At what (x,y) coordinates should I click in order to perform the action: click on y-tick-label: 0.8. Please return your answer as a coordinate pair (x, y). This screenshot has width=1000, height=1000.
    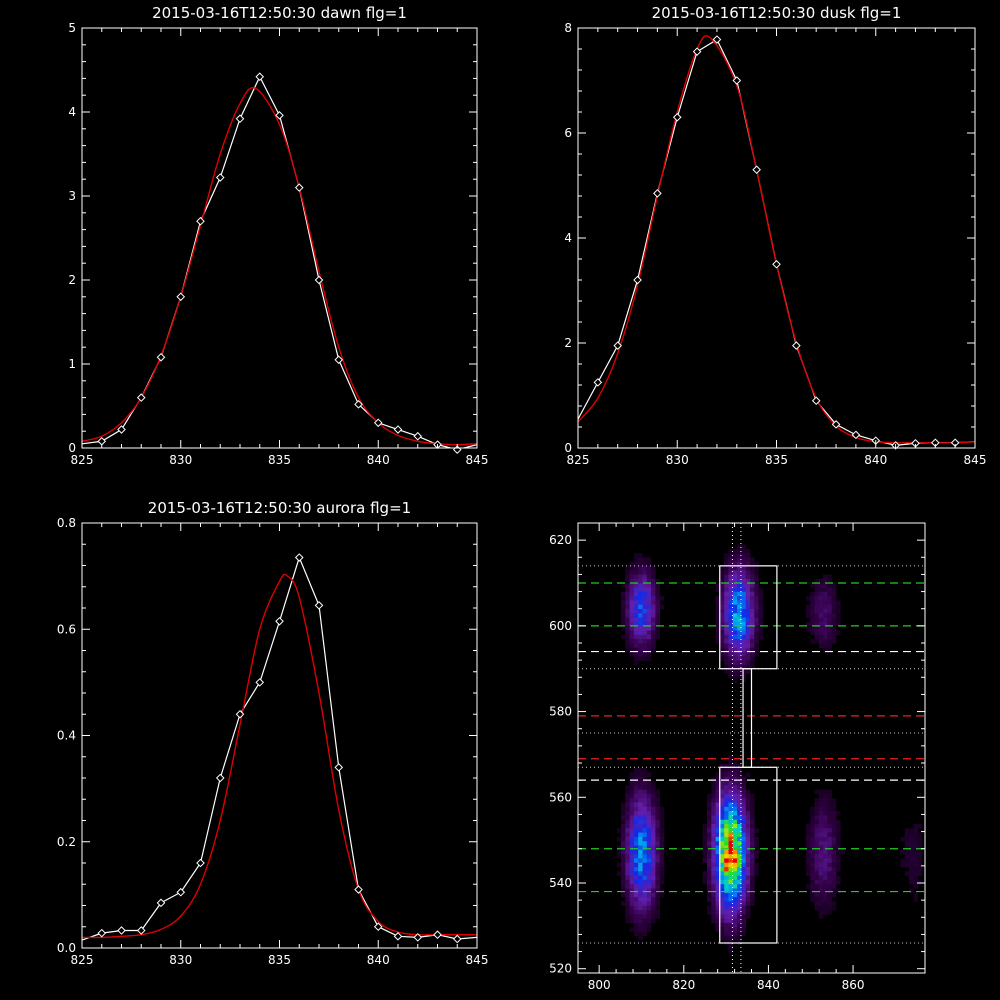
    Looking at the image, I should click on (66, 523).